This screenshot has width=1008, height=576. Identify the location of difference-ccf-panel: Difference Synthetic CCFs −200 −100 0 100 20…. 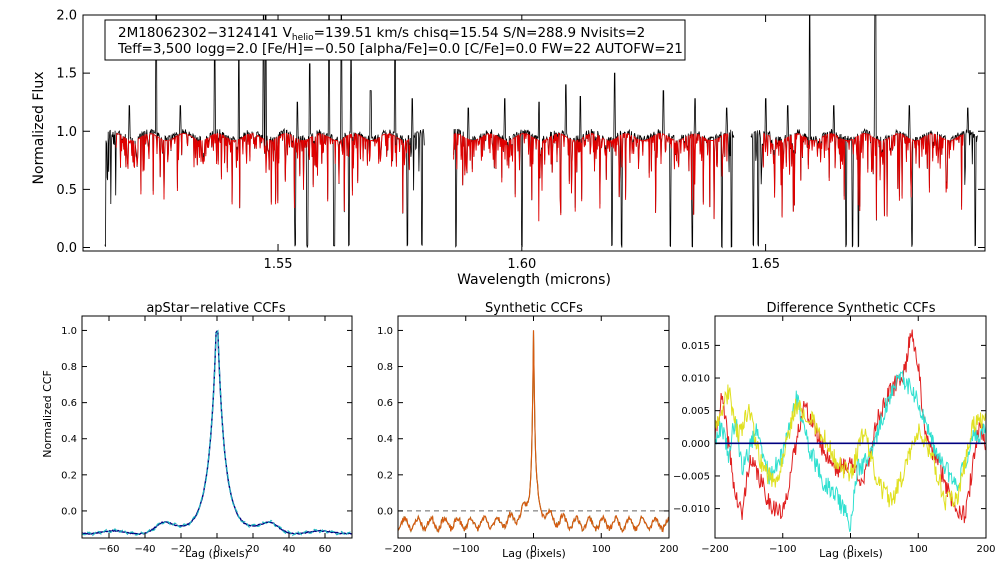
(834, 430).